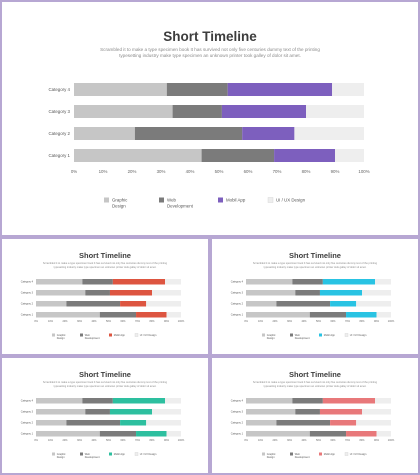 The image size is (420, 475). What do you see at coordinates (120, 335) in the screenshot?
I see `legend-label: Mobil App` at bounding box center [120, 335].